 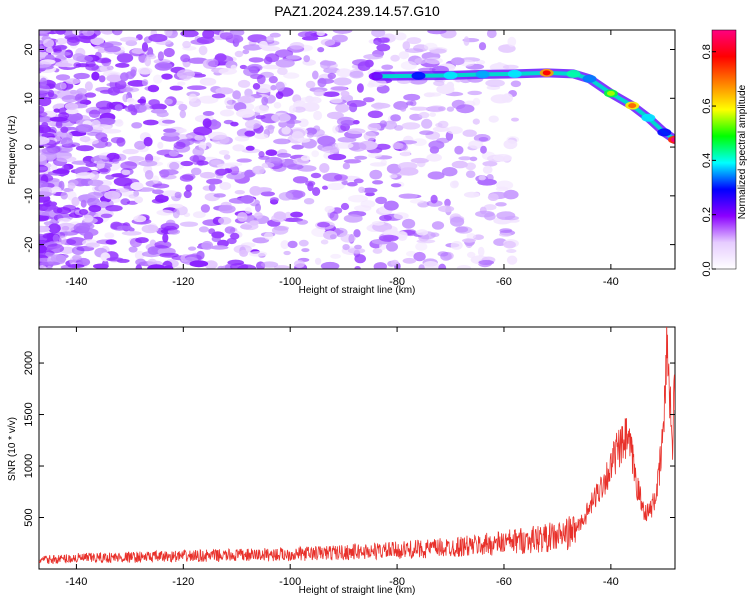 What do you see at coordinates (12, 449) in the screenshot?
I see `snr-y-axis-label: SNR (10 * v/v)` at bounding box center [12, 449].